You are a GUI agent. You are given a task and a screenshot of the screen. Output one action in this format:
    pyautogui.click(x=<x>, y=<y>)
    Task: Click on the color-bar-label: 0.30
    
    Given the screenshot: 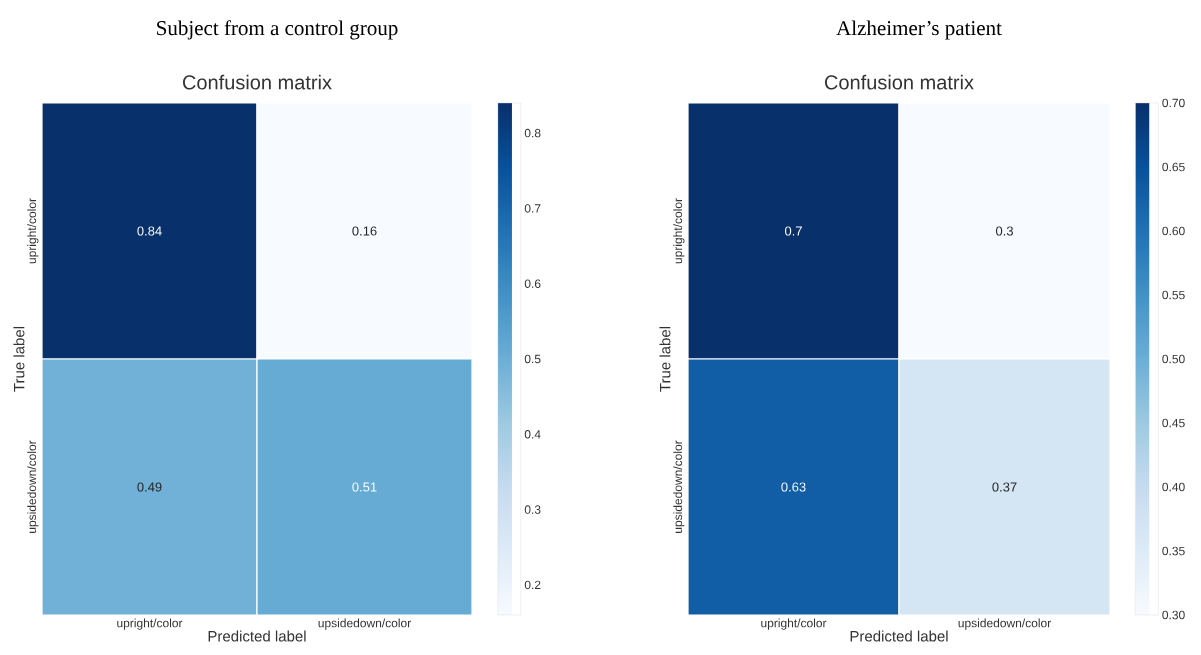 What is the action you would take?
    pyautogui.click(x=1173, y=615)
    